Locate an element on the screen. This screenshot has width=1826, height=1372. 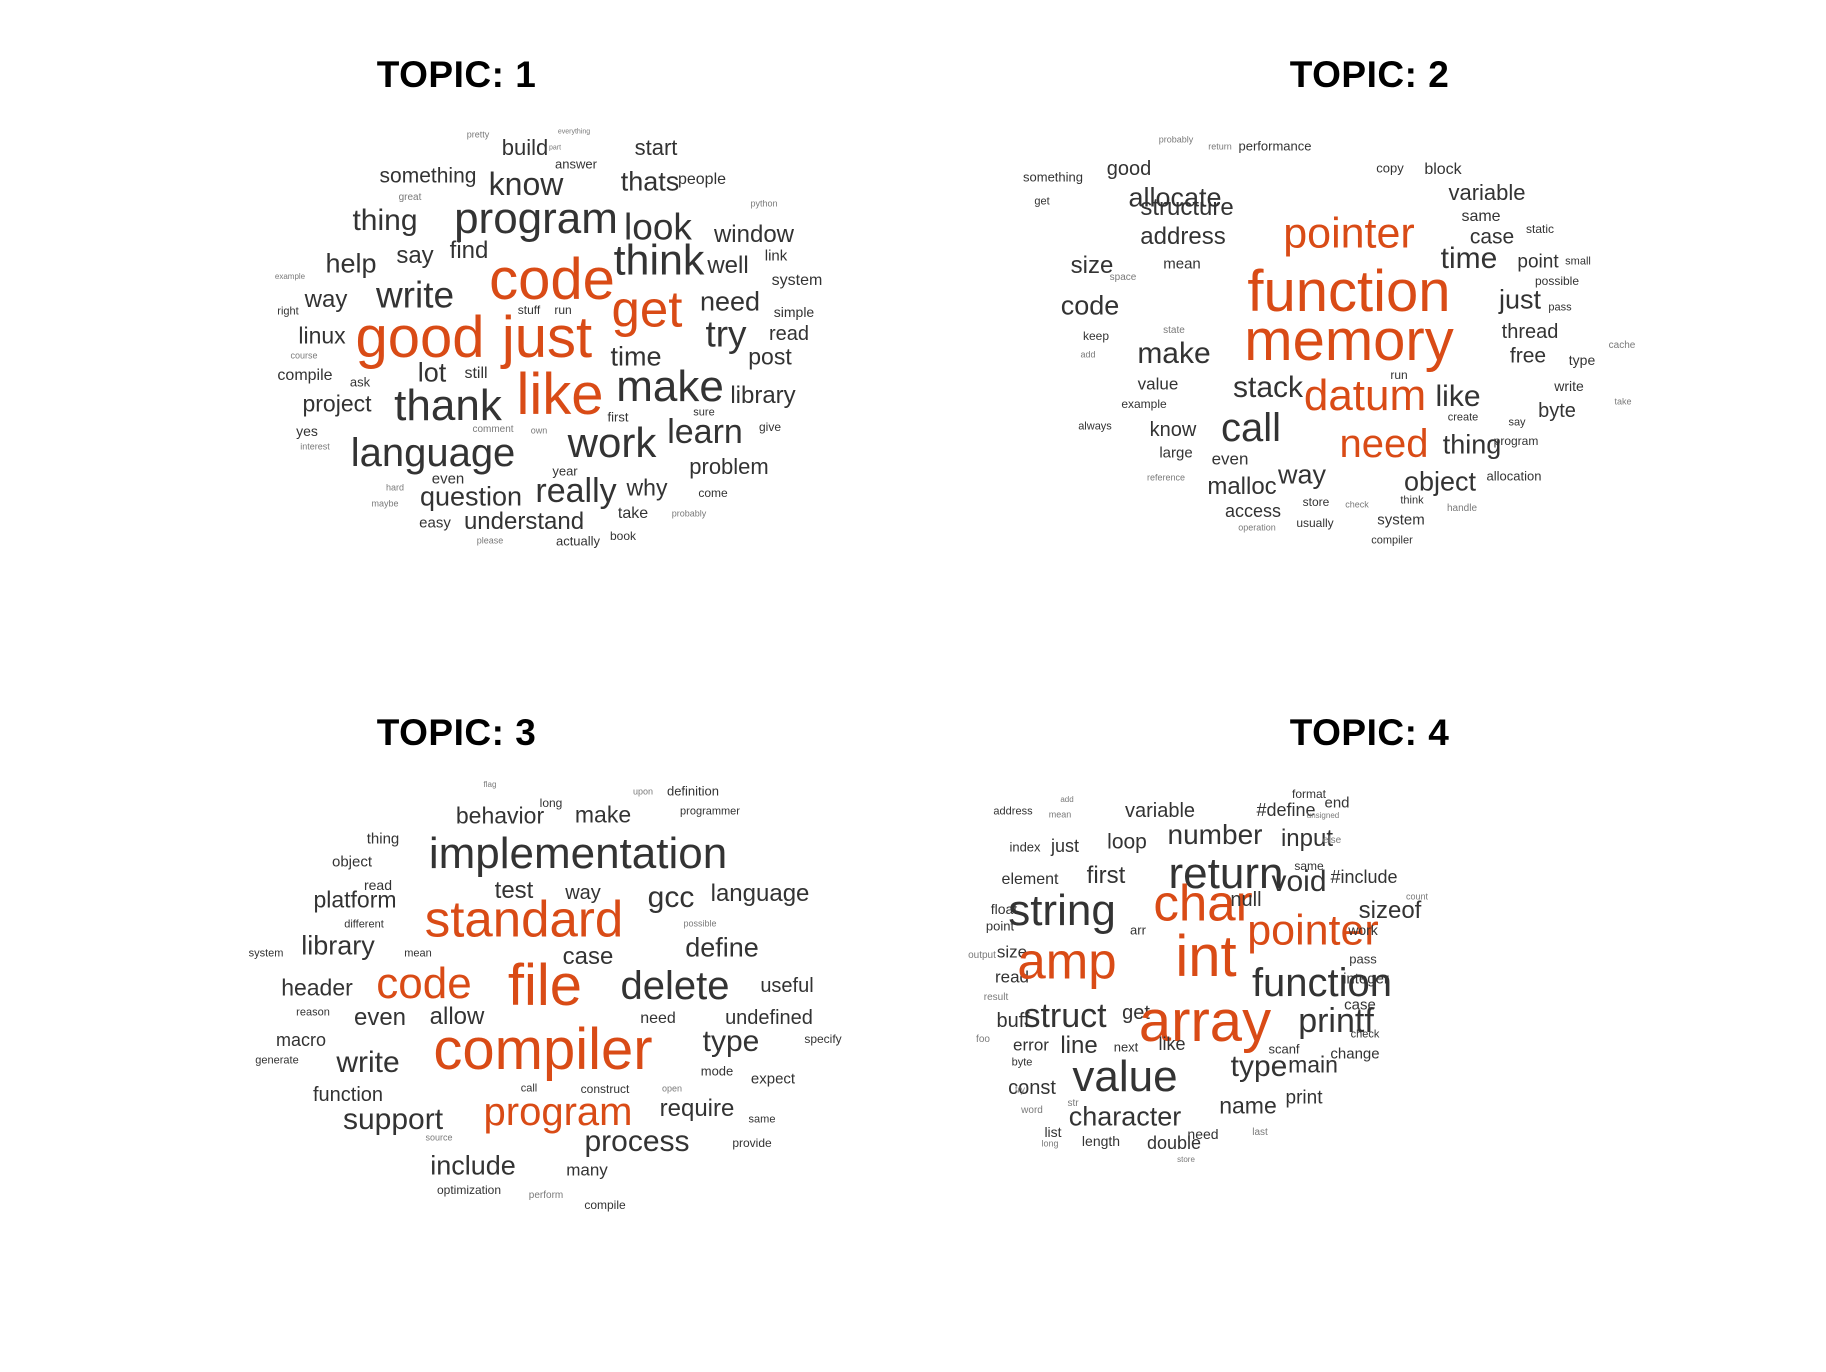
cloud-word: even is located at coordinates (380, 1017).